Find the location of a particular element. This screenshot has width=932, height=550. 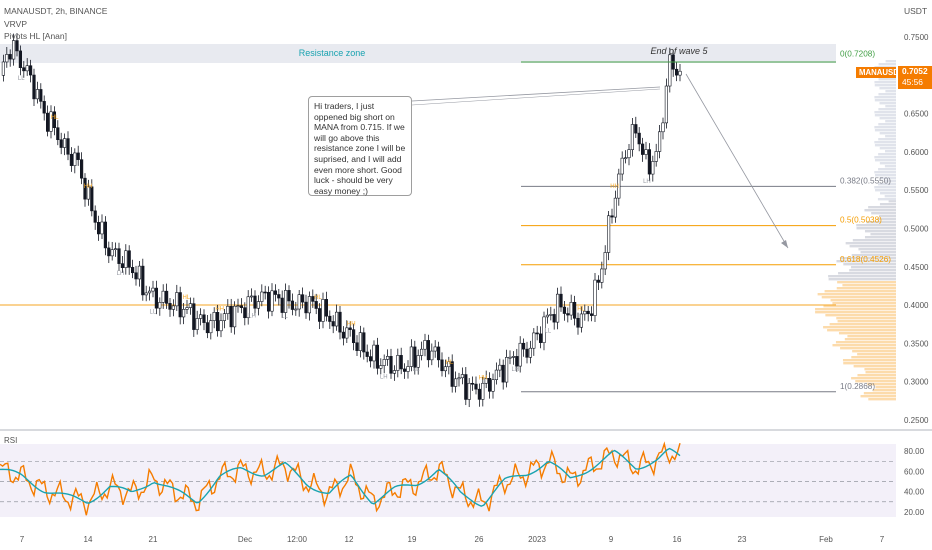

volume-profile is located at coordinates (855, 230).